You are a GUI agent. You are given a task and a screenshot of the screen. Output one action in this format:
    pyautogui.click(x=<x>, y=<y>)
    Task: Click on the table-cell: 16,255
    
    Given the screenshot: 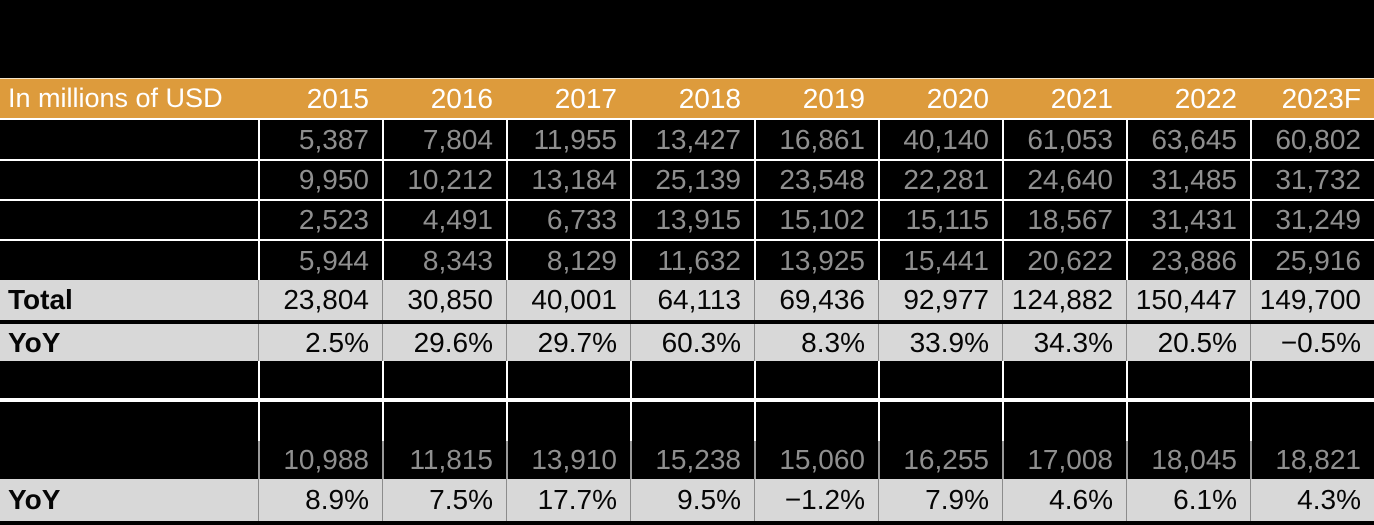 What is the action you would take?
    pyautogui.click(x=940, y=460)
    